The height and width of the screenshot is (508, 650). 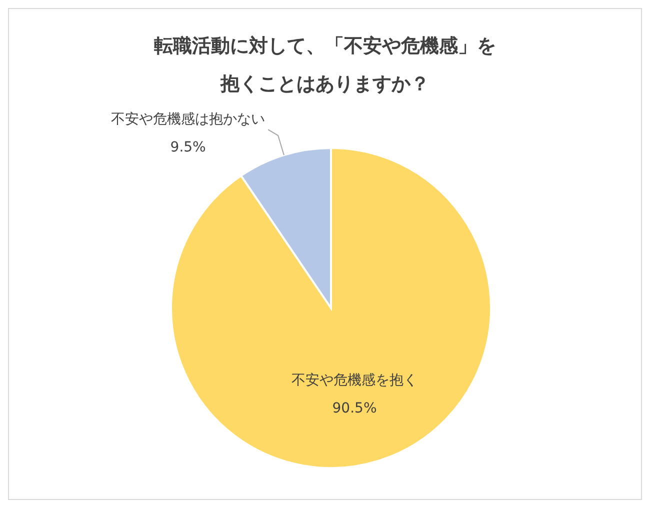 I want to click on slice-label: 不安や危機感を抱く, so click(x=355, y=380).